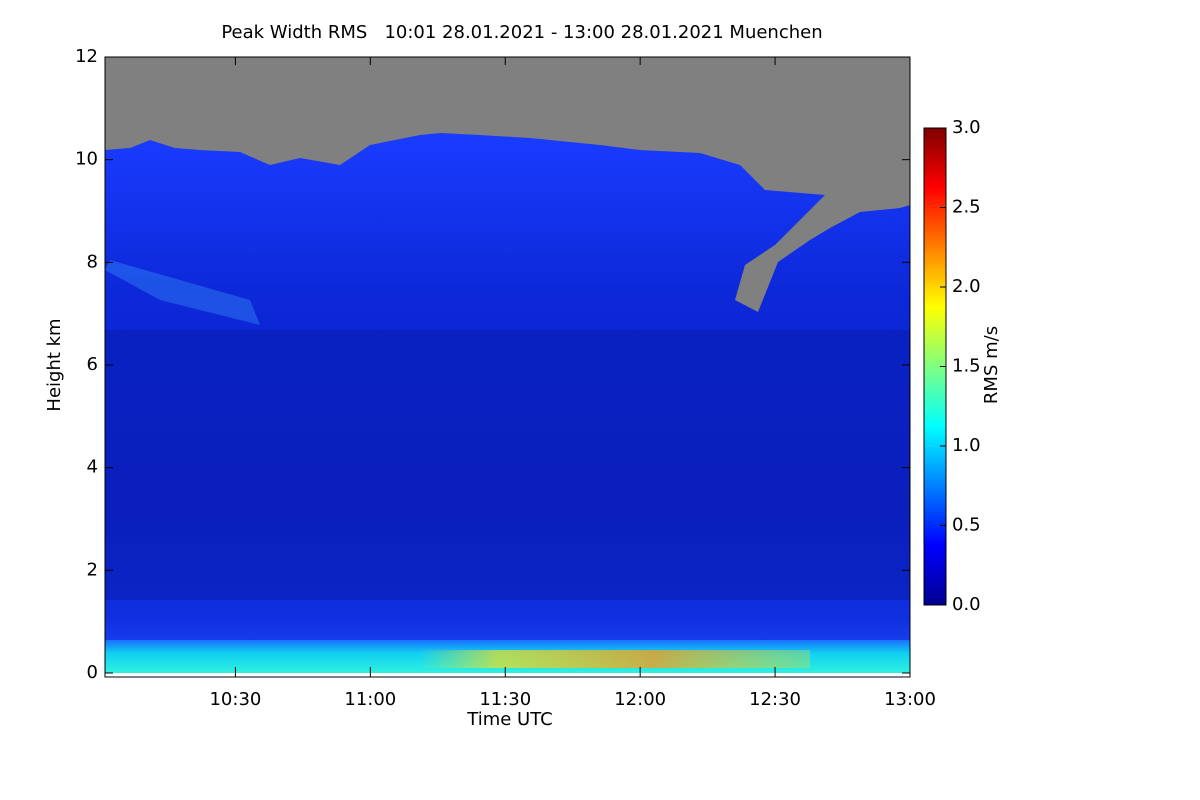  Describe the element at coordinates (509, 719) in the screenshot. I see `x-axis-label: Time UTC` at that location.